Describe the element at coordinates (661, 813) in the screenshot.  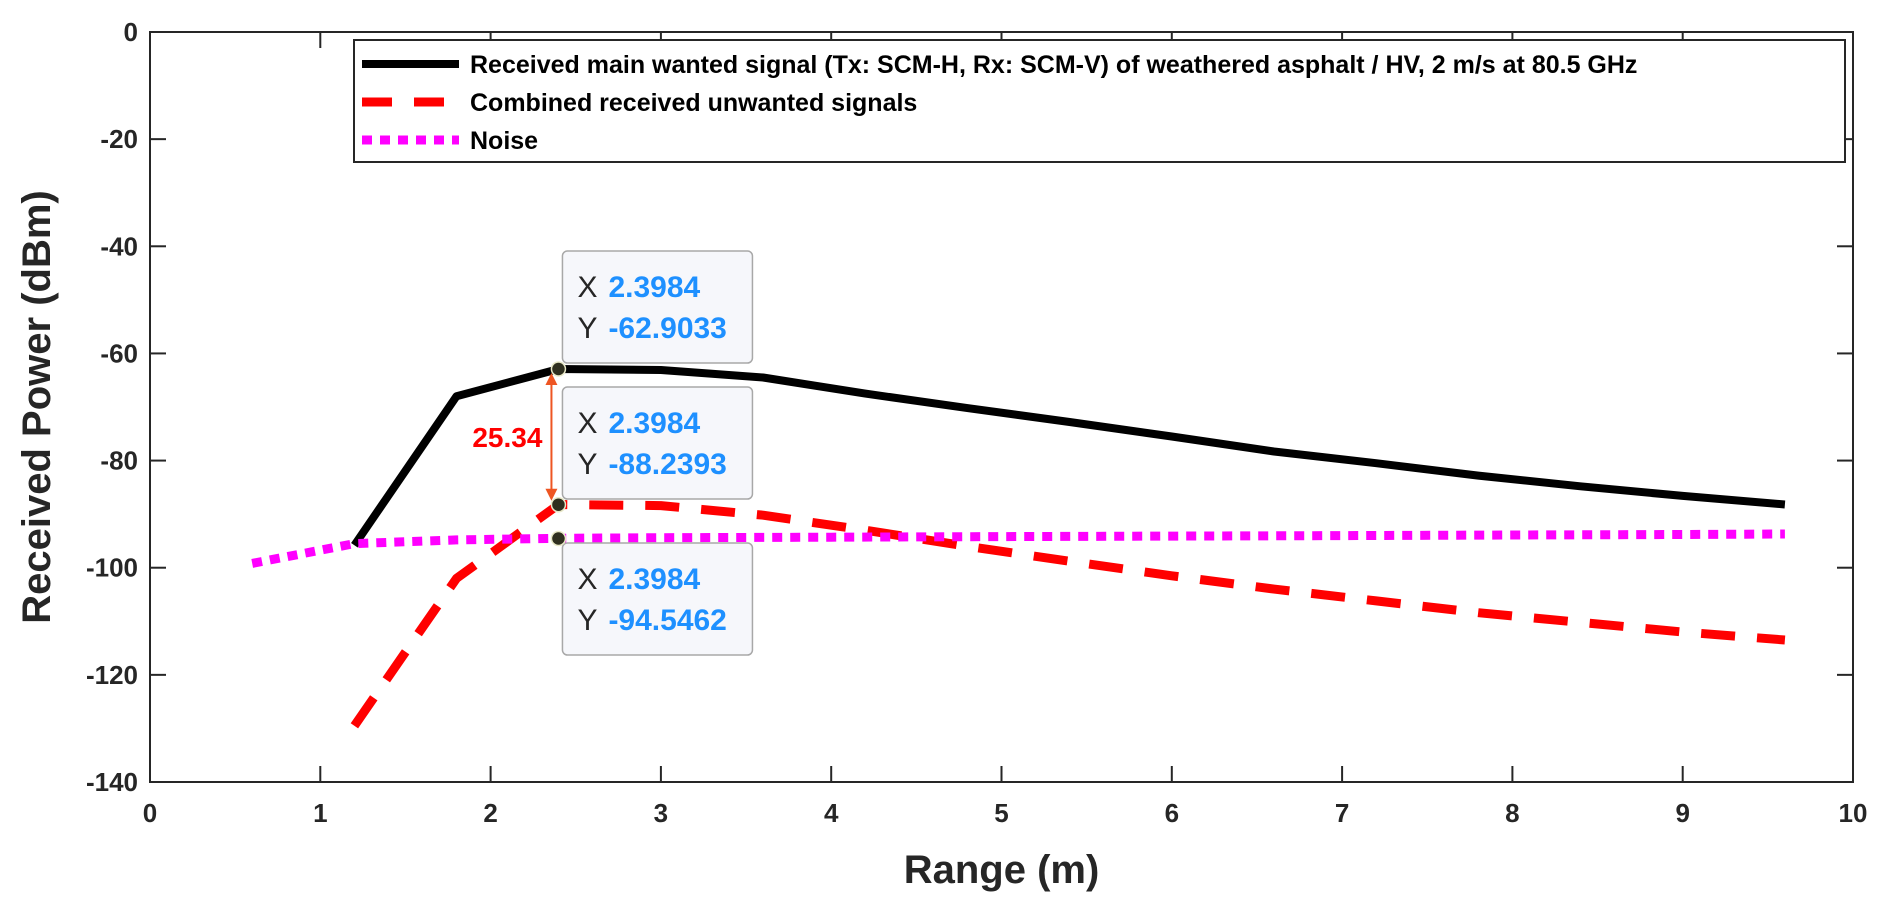
I see `x-tick-label: 3` at that location.